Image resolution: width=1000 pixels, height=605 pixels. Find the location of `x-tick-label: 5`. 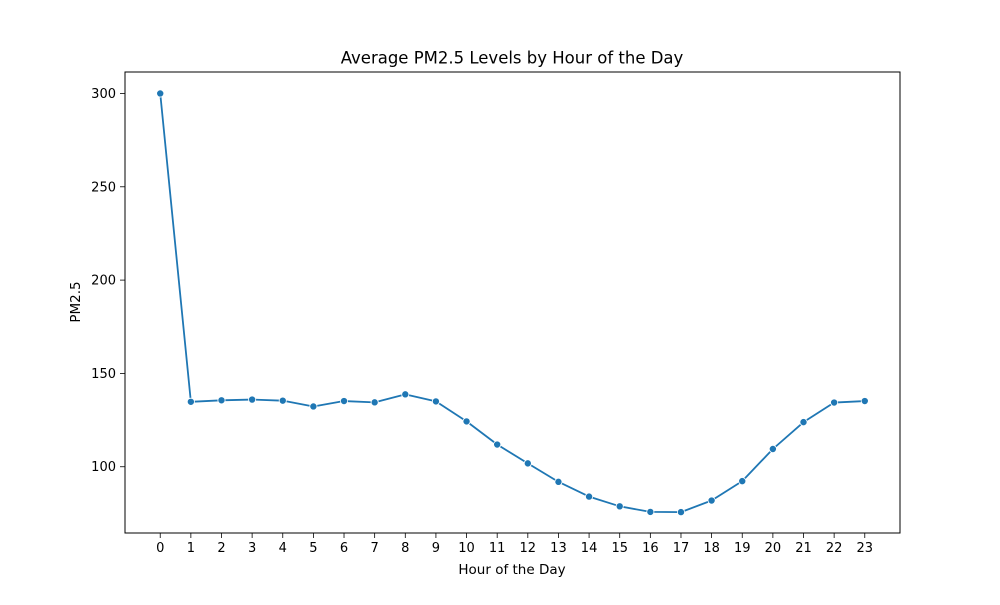

x-tick-label: 5 is located at coordinates (313, 548).